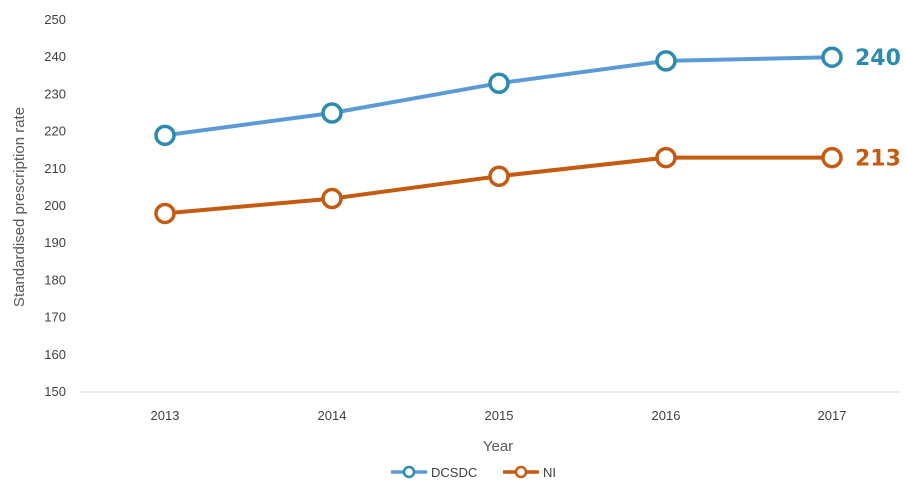 The height and width of the screenshot is (481, 906). What do you see at coordinates (55, 391) in the screenshot?
I see `y-tick-label: 150` at bounding box center [55, 391].